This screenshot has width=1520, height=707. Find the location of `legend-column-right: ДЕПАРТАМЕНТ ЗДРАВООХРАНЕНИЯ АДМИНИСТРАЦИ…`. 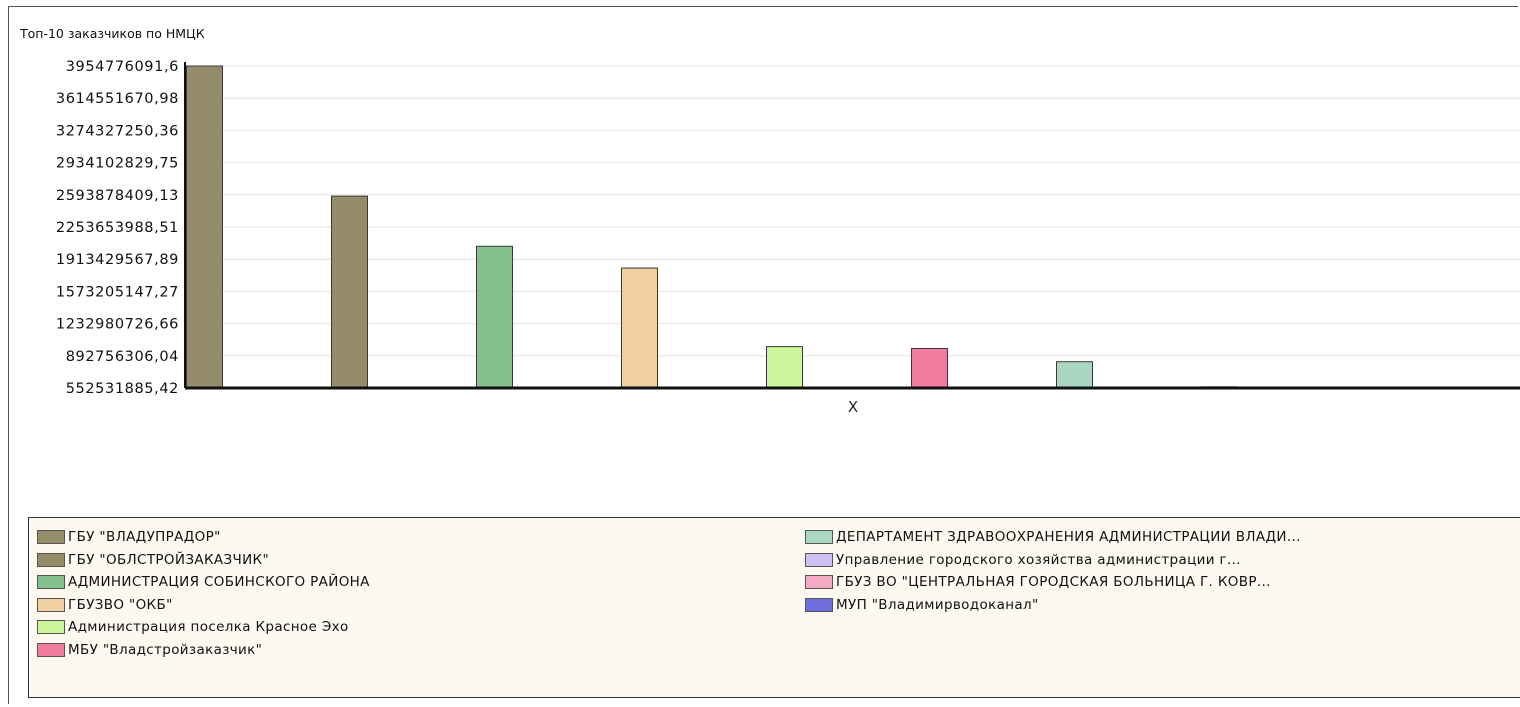

legend-column-right: ДЕПАРТАМЕНТ ЗДРАВООХРАНЕНИЯ АДМИНИСТРАЦИ… is located at coordinates (1053, 571).